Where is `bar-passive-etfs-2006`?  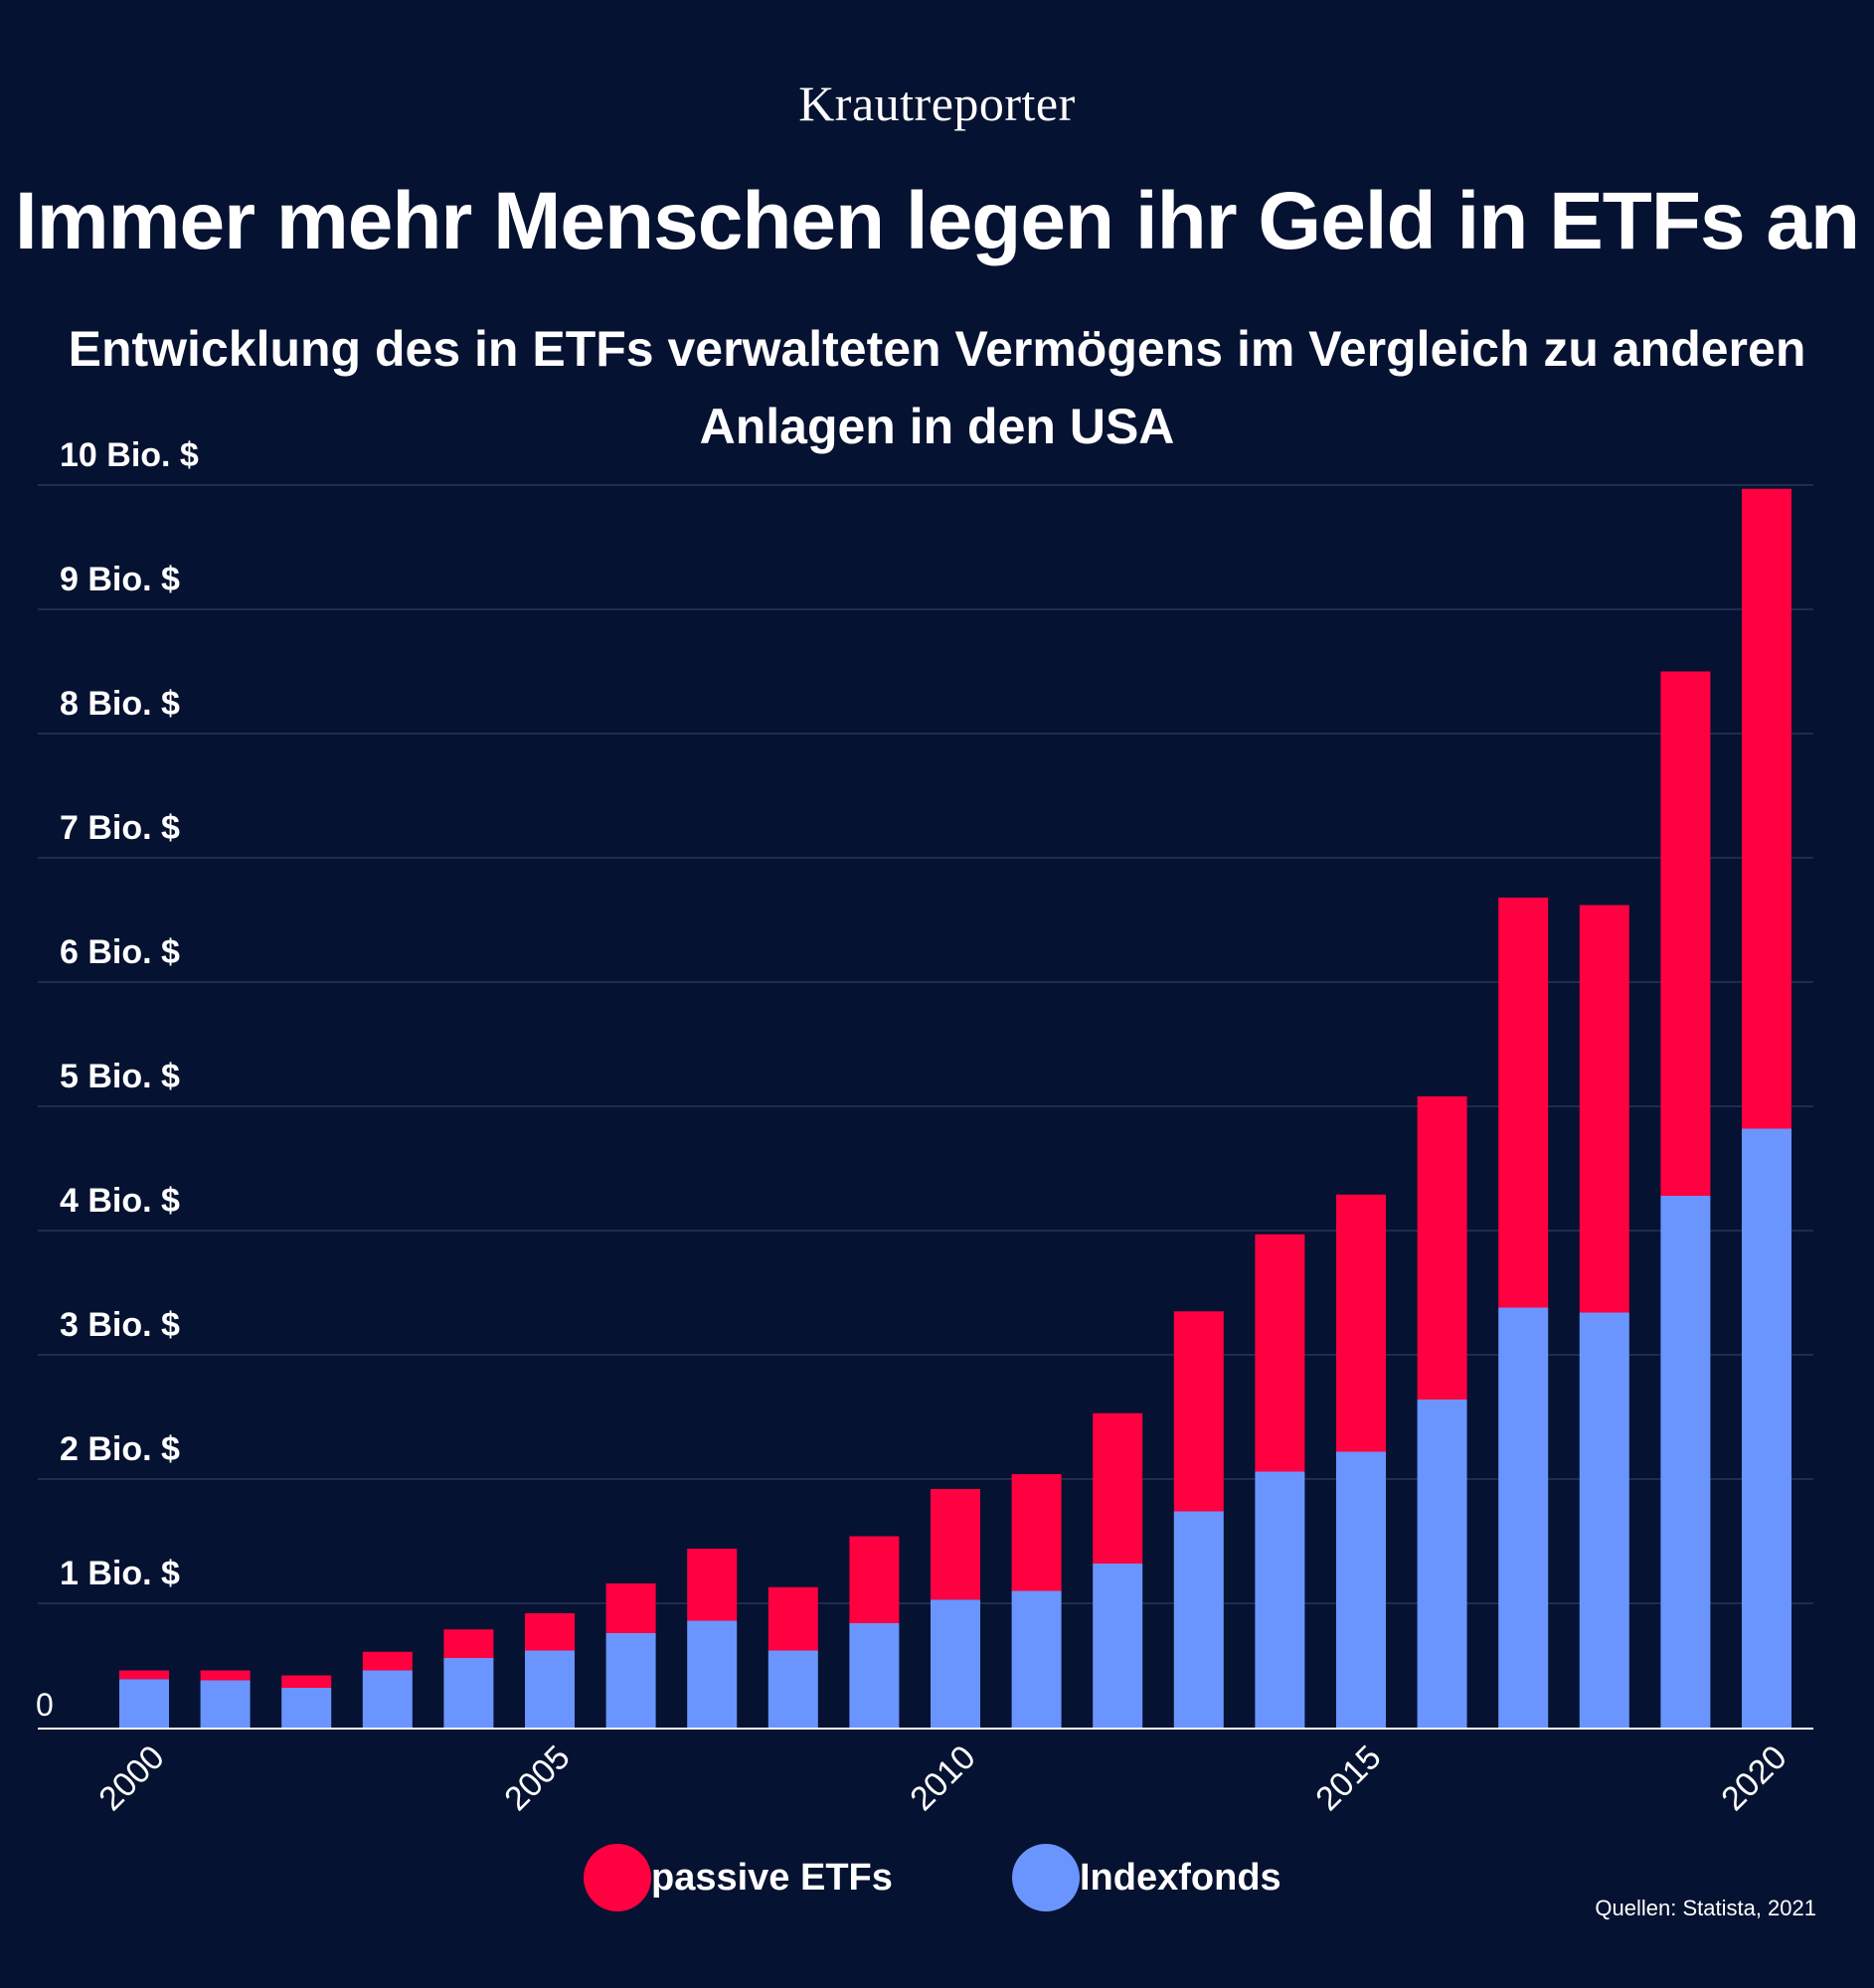 bar-passive-etfs-2006 is located at coordinates (630, 1608).